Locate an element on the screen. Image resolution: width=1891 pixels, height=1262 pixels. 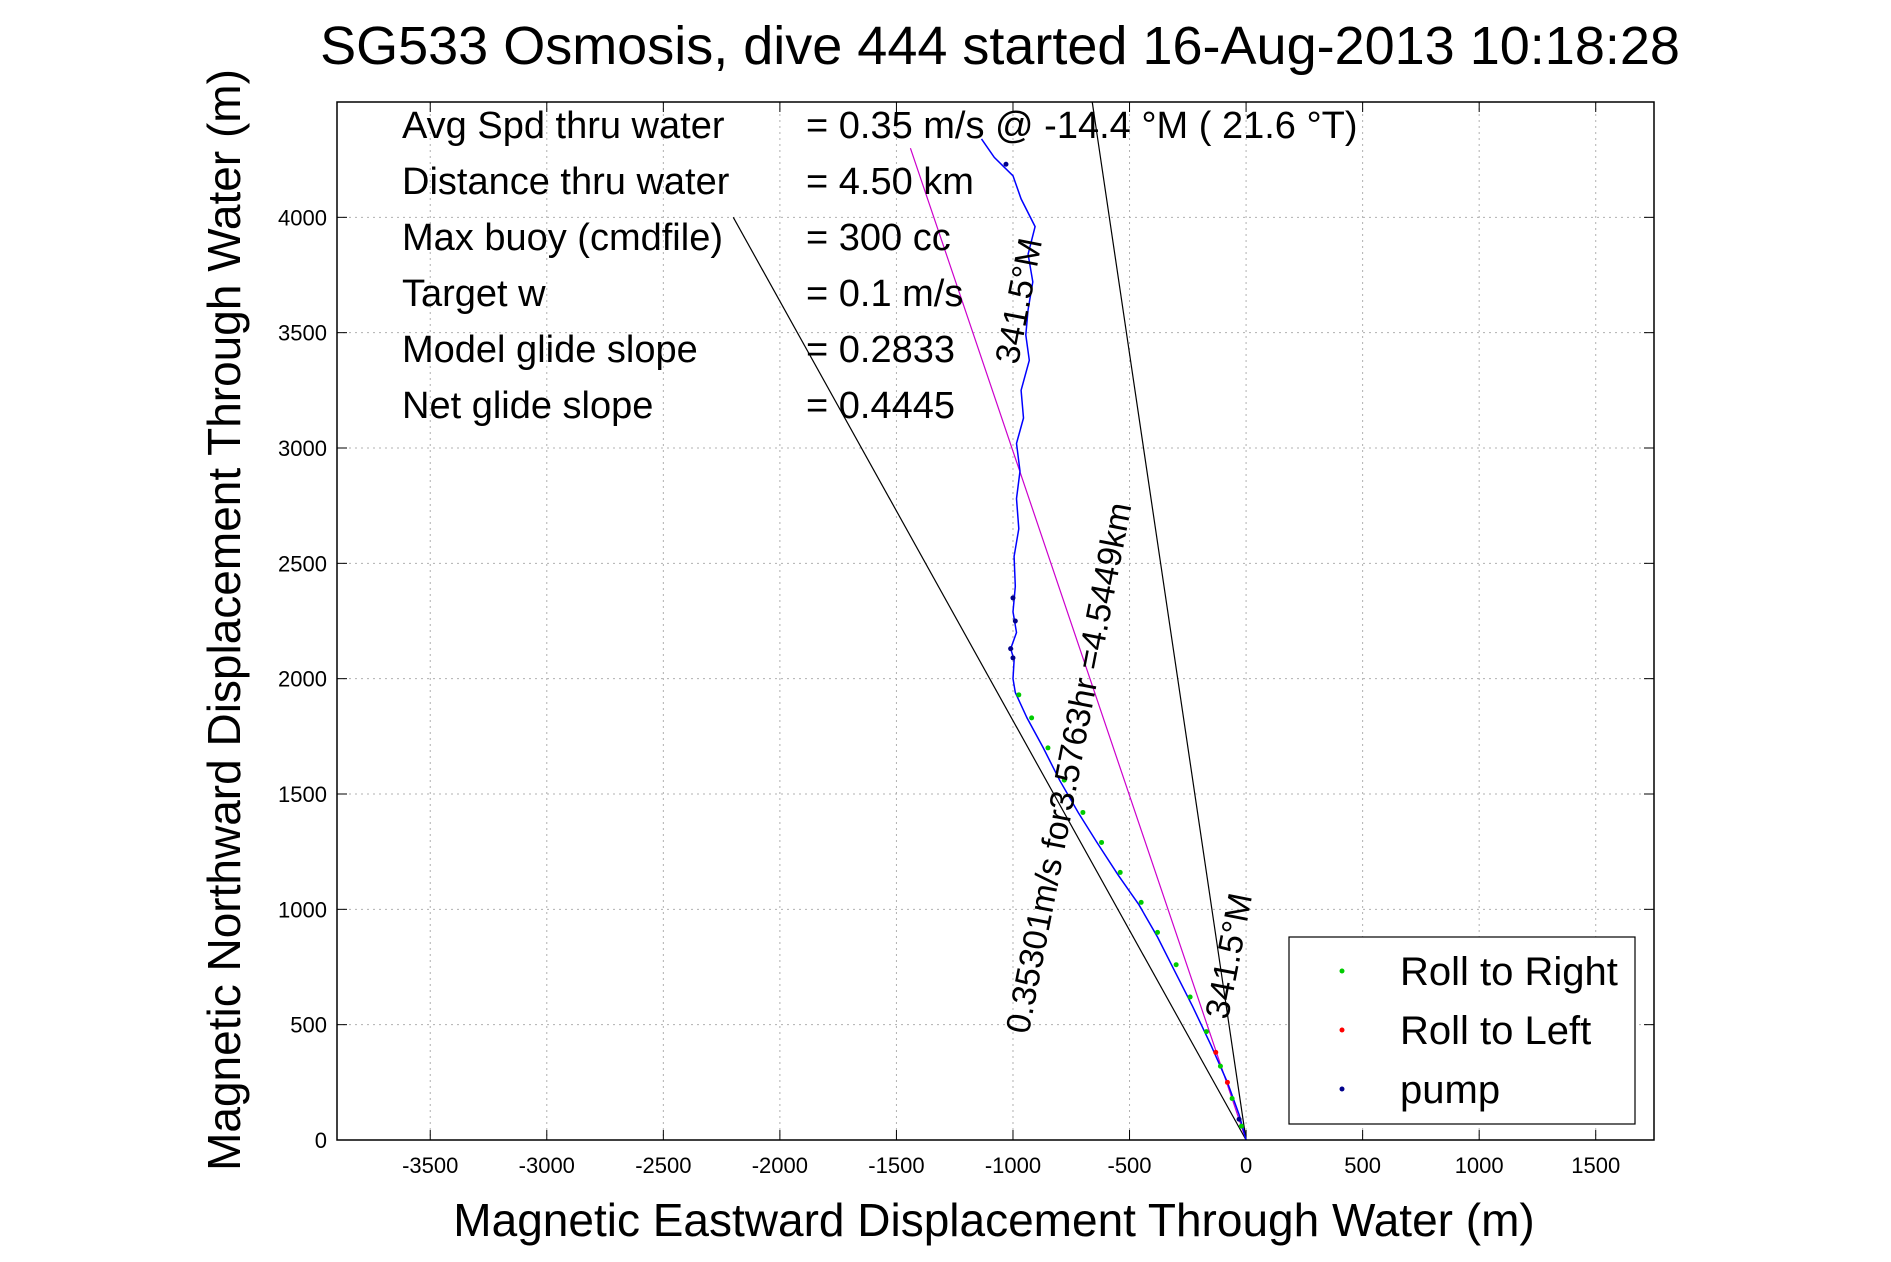
legend-label-roll-to-right: Roll to Right is located at coordinates (1509, 972).